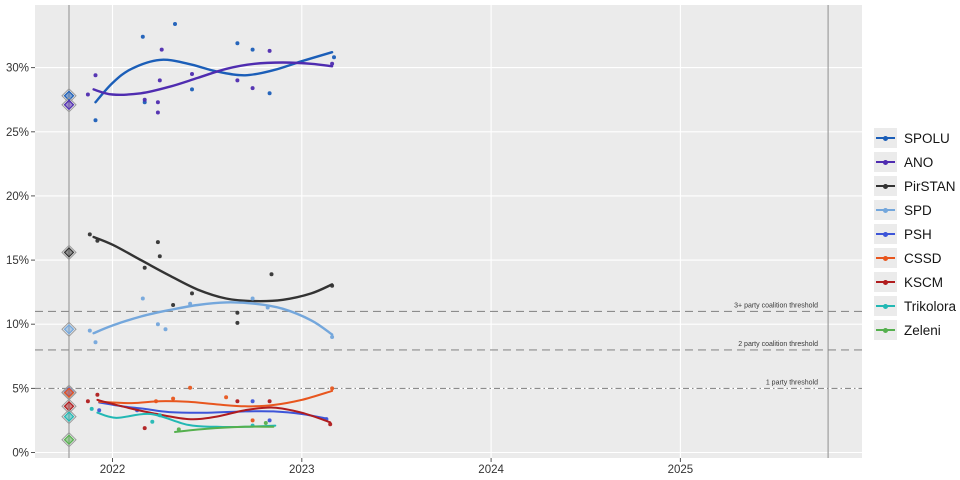 The image size is (960, 480). I want to click on legend-key-Trikolora, so click(885, 306).